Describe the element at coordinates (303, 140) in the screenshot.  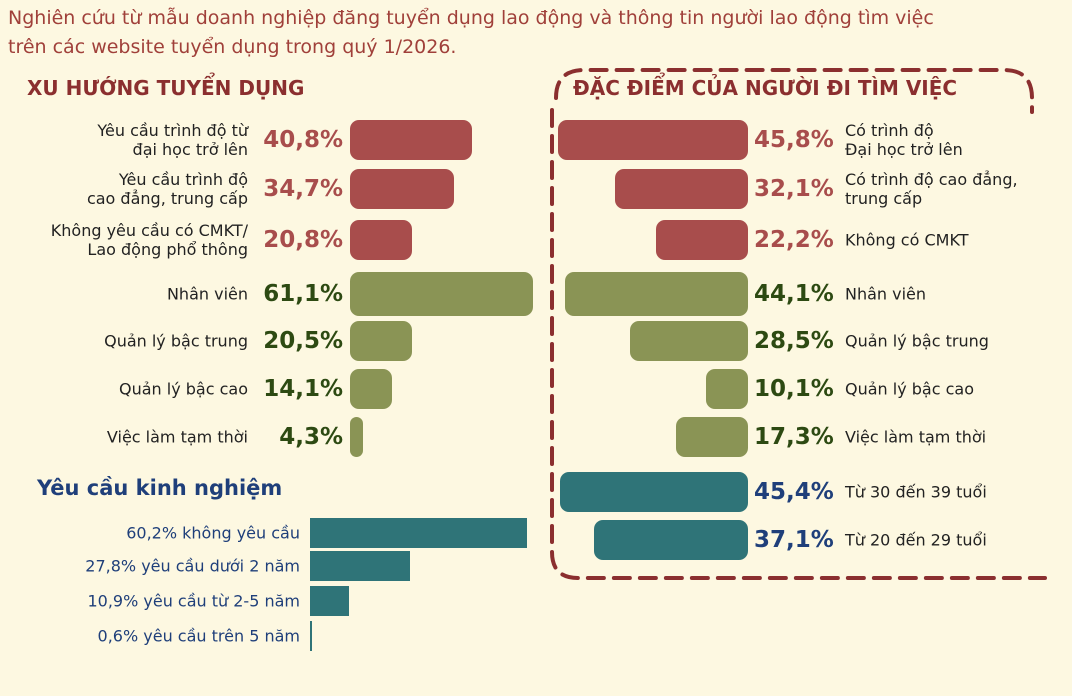
I see `value-label: 40,8%` at that location.